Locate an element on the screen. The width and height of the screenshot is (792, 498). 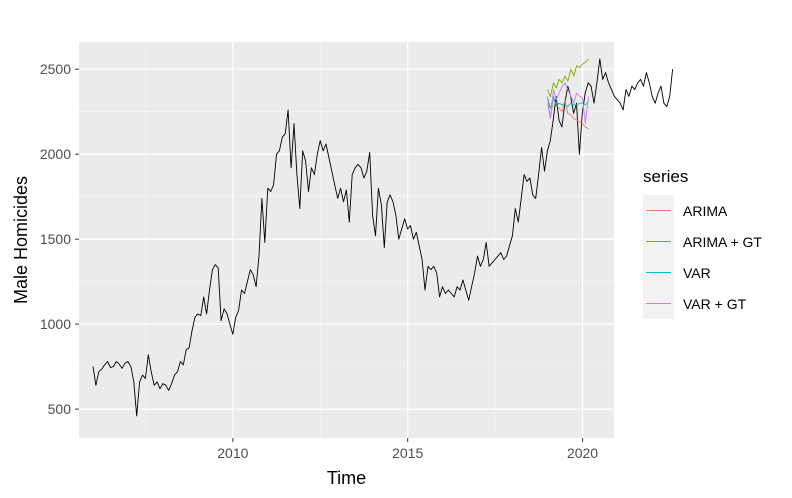
x-tick-label: 2015 is located at coordinates (407, 453).